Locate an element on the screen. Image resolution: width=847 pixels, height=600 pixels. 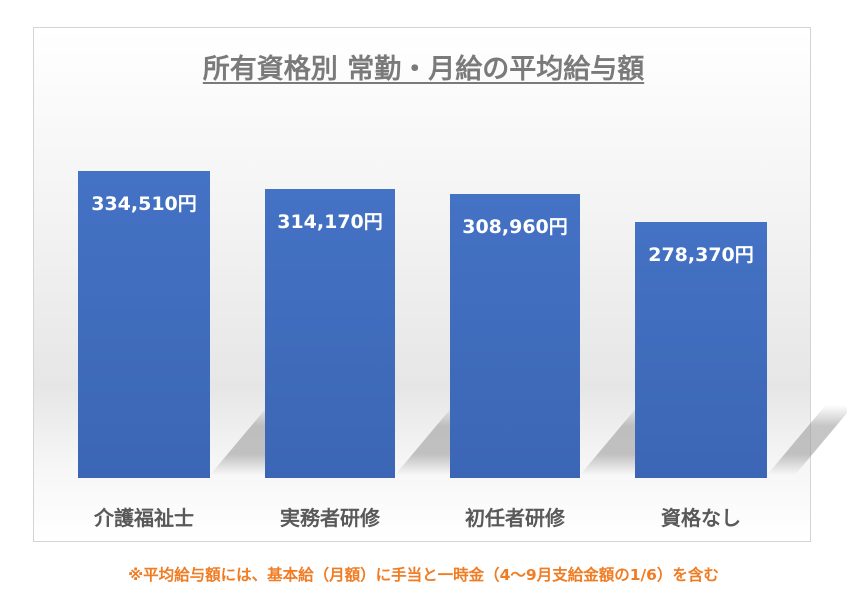
chart-title: 所有資格別 常勤・月給の平均給与額 is located at coordinates (423, 69).